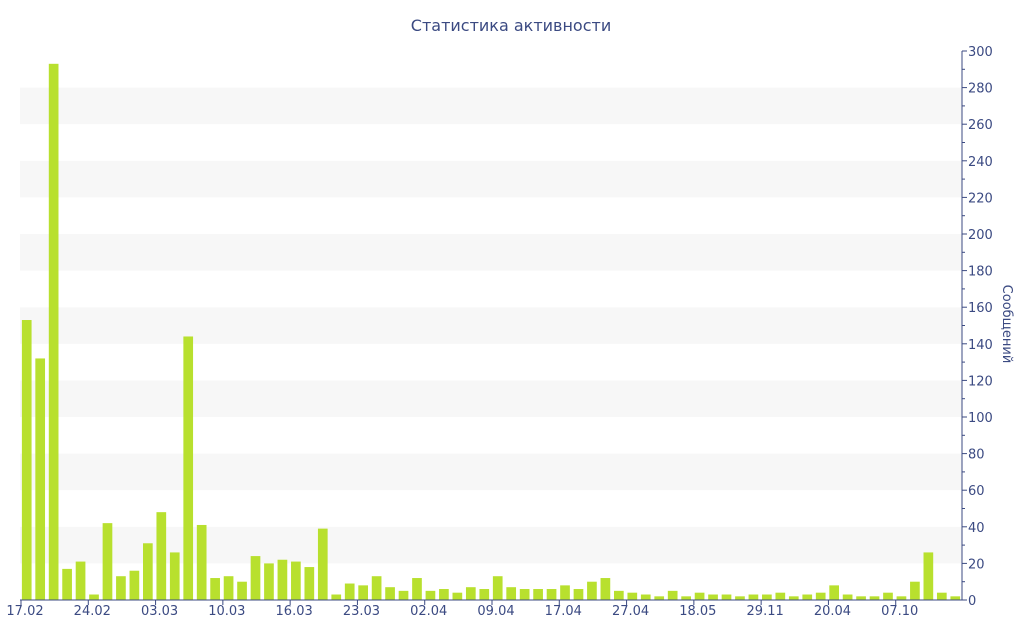 The image size is (1024, 640). What do you see at coordinates (980, 89) in the screenshot?
I see `y-tick-label: 280` at bounding box center [980, 89].